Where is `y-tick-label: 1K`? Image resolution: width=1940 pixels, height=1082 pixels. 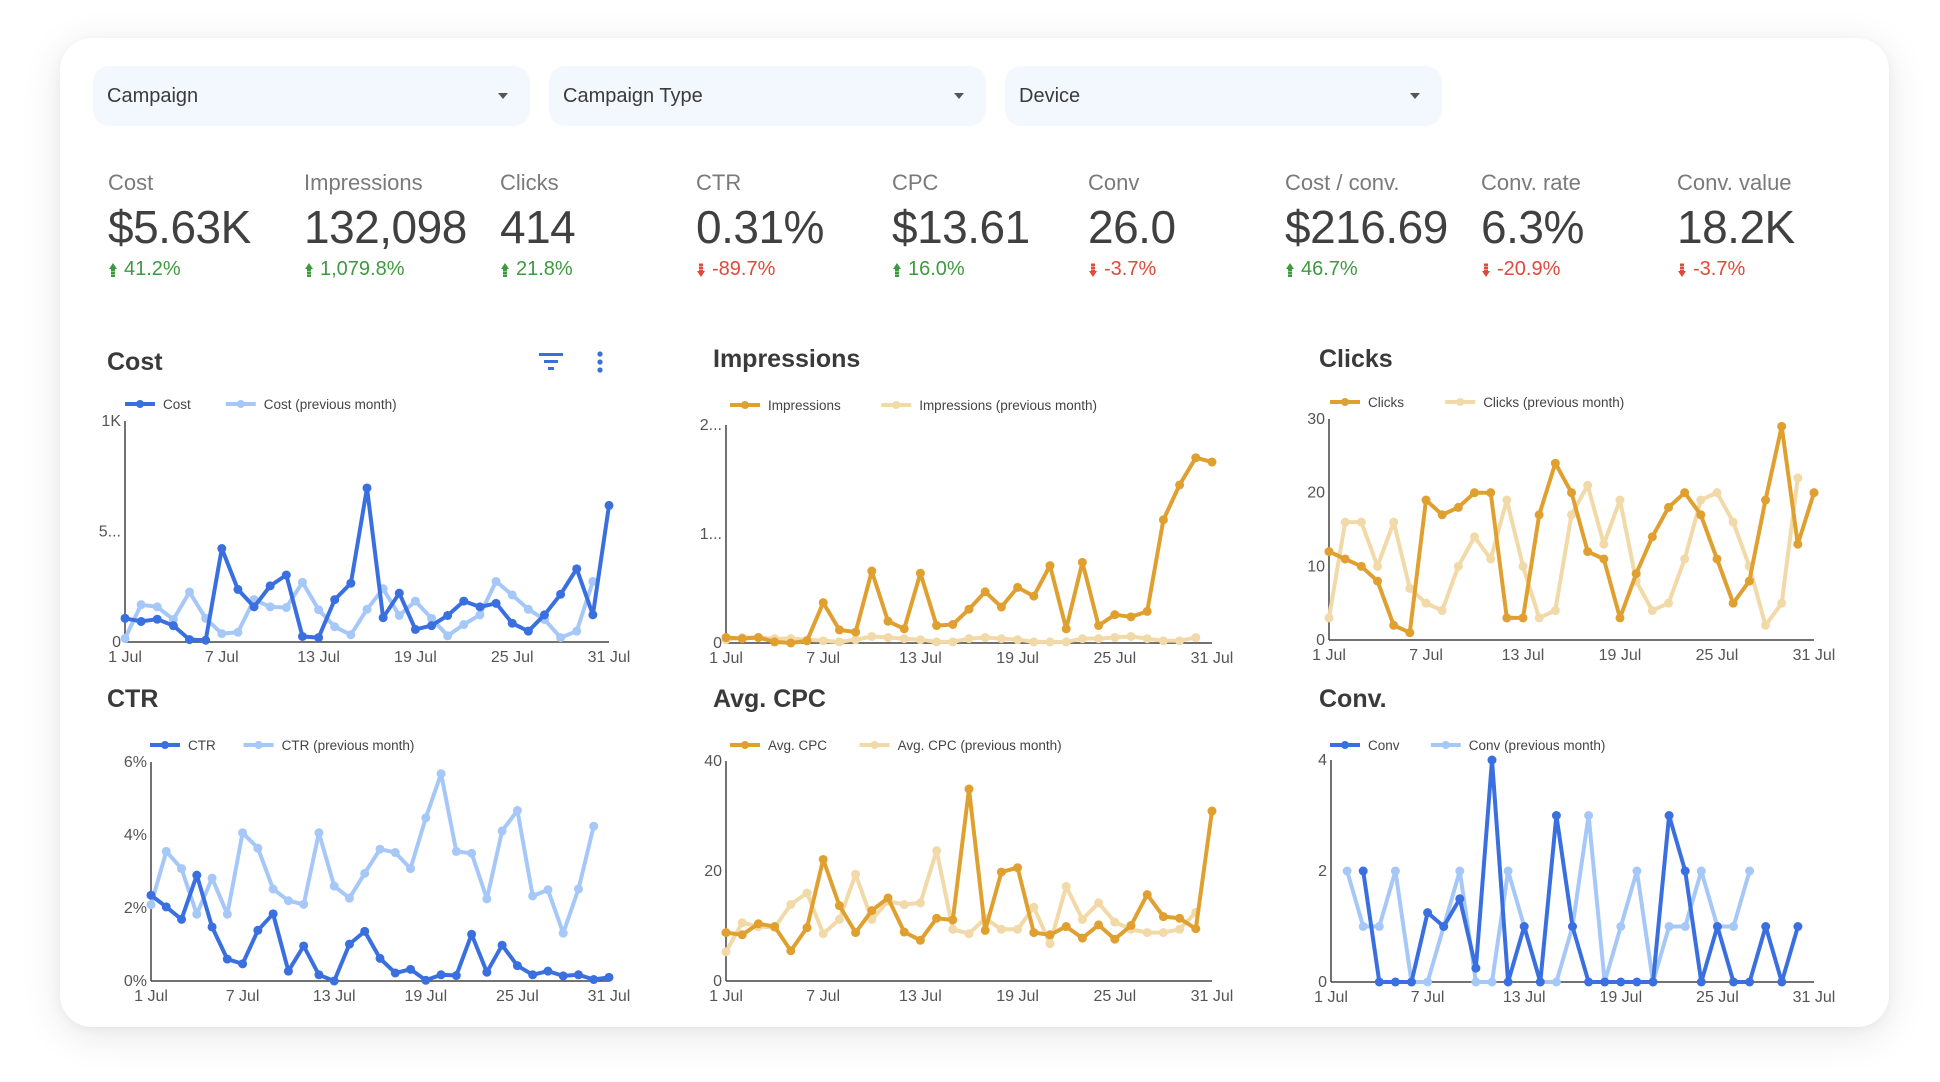
y-tick-label: 1K is located at coordinates (111, 421).